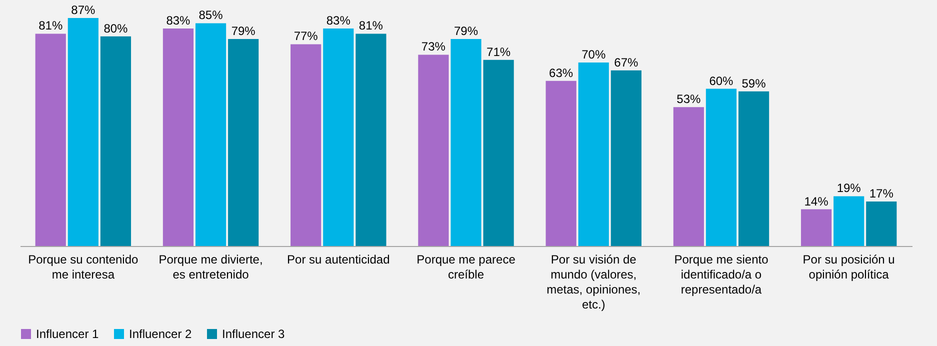  What do you see at coordinates (211, 15) in the screenshot?
I see `data-label: 85%` at bounding box center [211, 15].